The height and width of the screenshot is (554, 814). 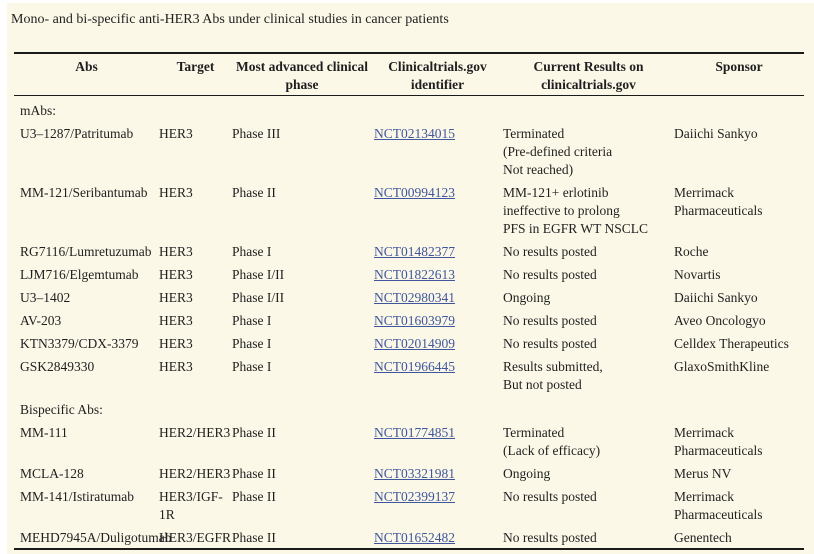 I want to click on cell-sponsor-text: Pharmaceuticals, so click(x=718, y=450).